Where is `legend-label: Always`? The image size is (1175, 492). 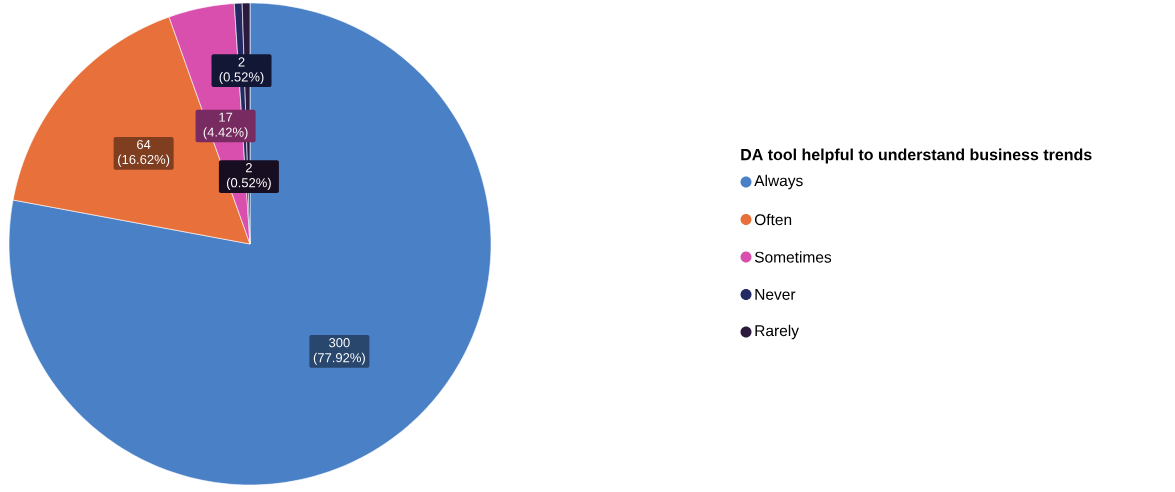
legend-label: Always is located at coordinates (778, 182).